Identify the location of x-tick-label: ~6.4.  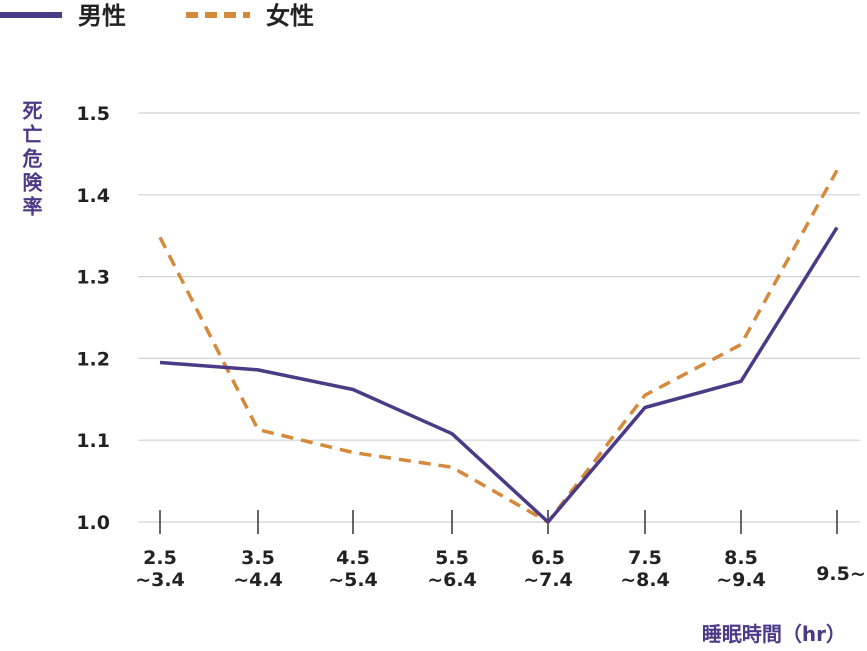
(452, 580).